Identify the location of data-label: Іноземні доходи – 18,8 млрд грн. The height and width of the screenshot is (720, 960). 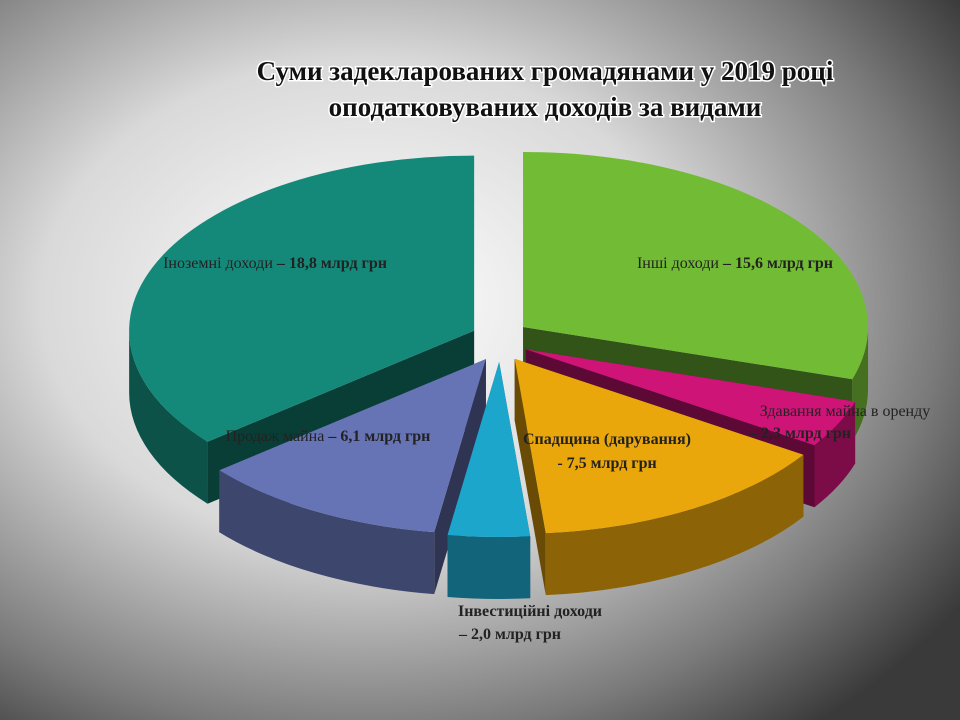
(275, 263).